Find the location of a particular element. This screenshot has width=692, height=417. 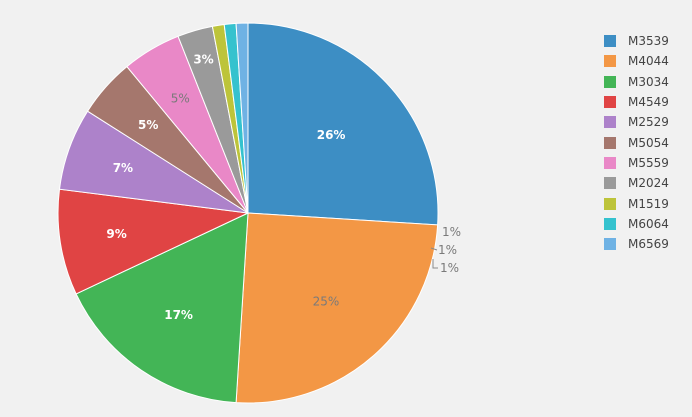

slice-label-m5054: 5% is located at coordinates (148, 125).